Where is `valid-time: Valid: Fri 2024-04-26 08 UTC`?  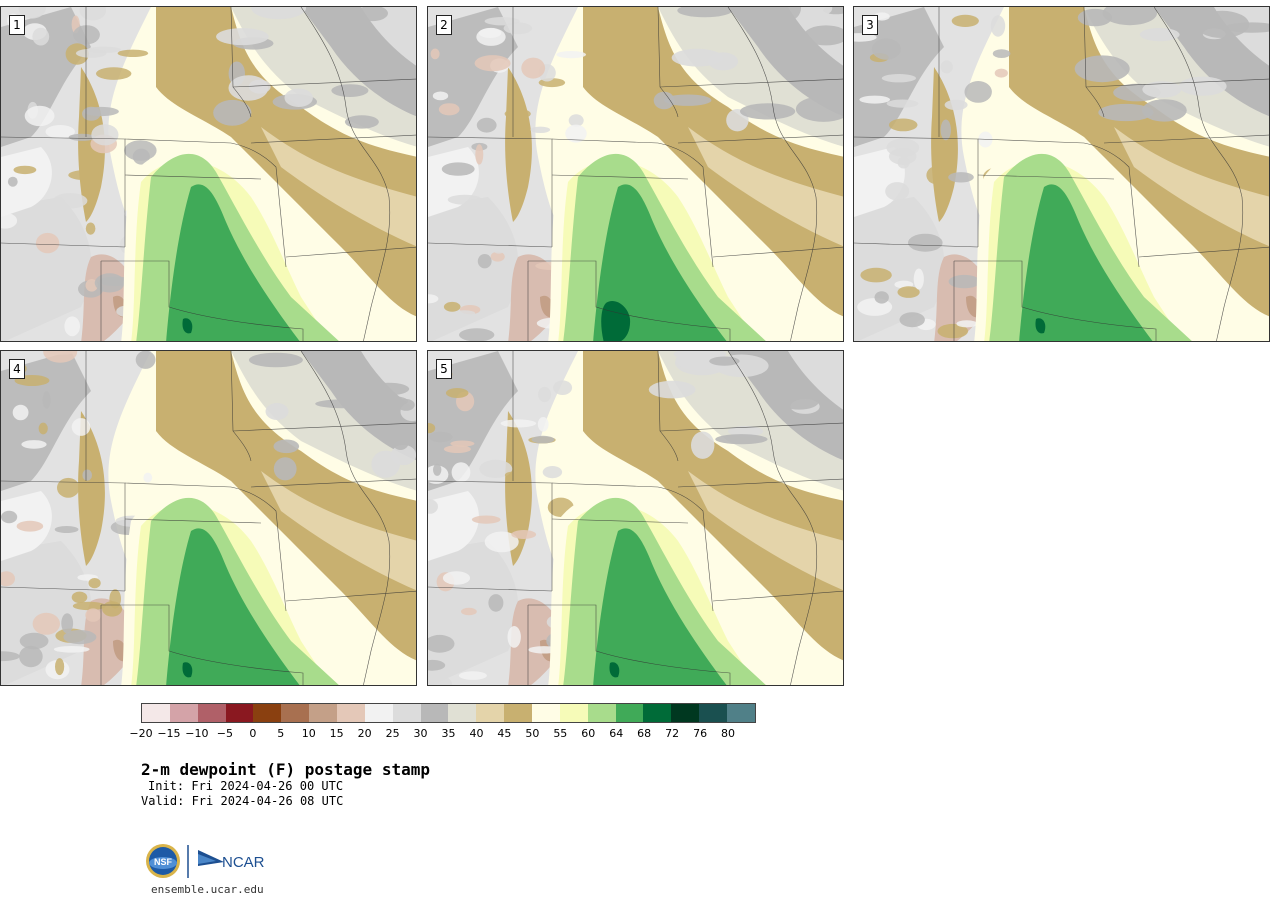 valid-time: Valid: Fri 2024-04-26 08 UTC is located at coordinates (242, 801).